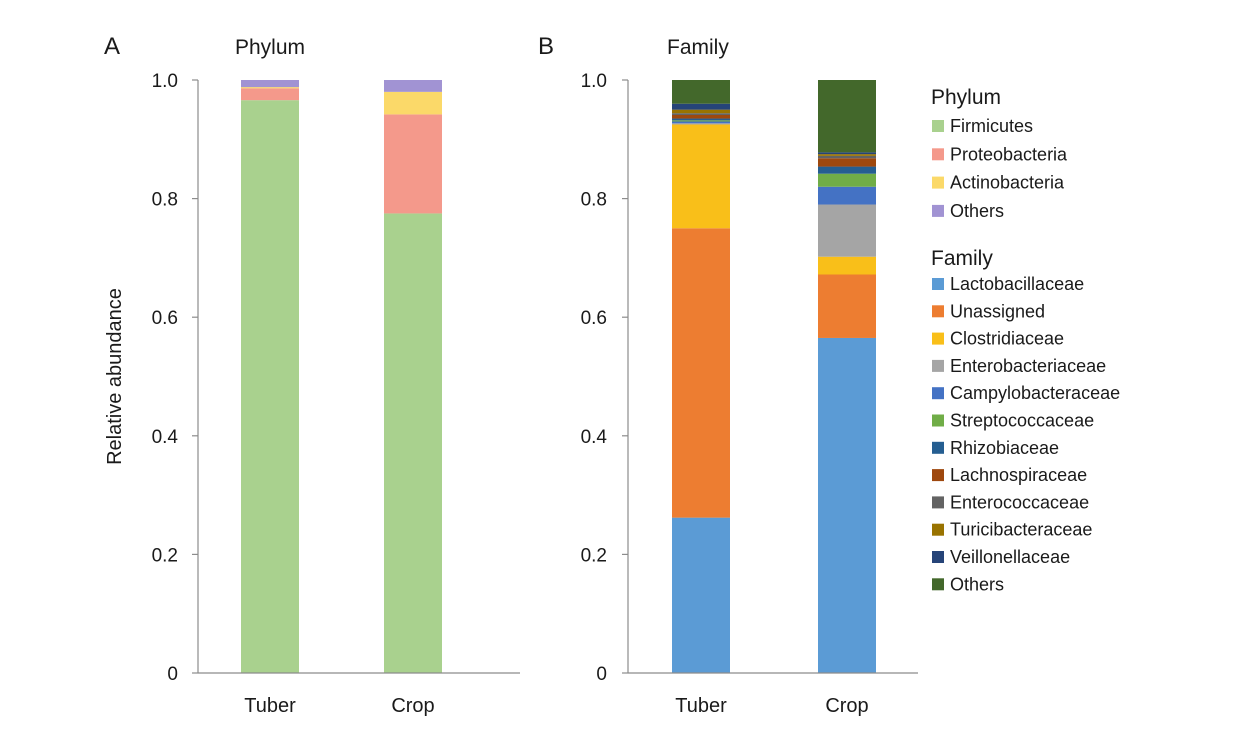  Describe the element at coordinates (962, 258) in the screenshot. I see `legend-heading: Family` at that location.